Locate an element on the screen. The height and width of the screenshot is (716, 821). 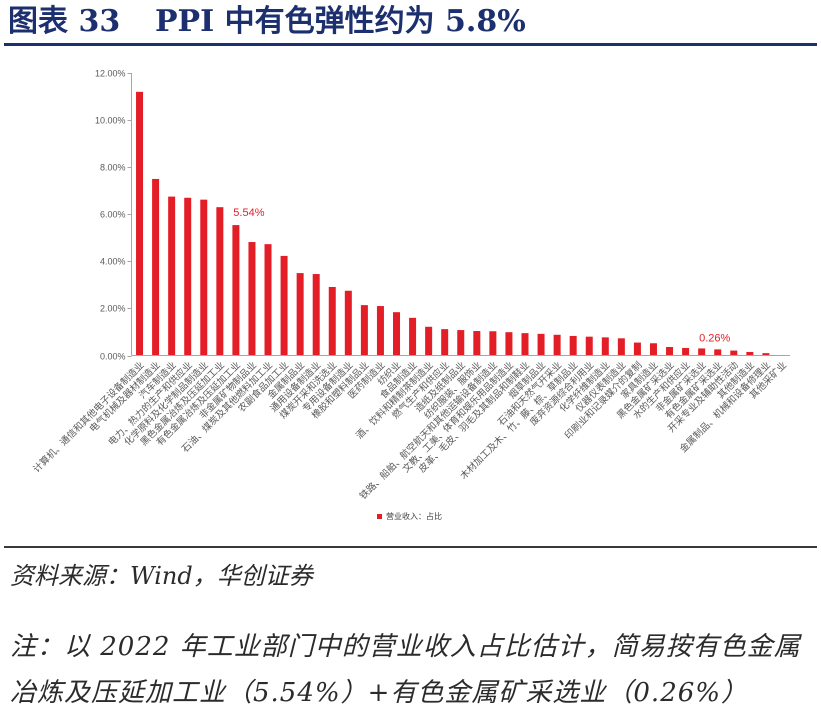
y-tick-label: 2.00% is located at coordinates (113, 309).